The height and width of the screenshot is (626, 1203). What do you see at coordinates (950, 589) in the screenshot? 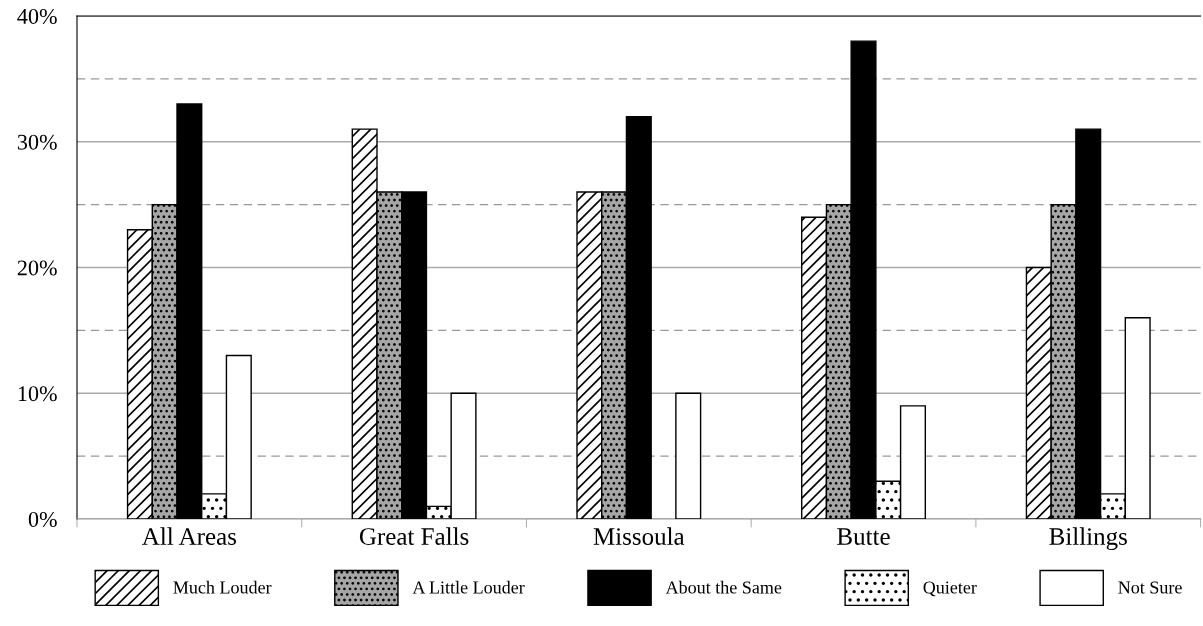
I see `legend-label: Quieter` at bounding box center [950, 589].